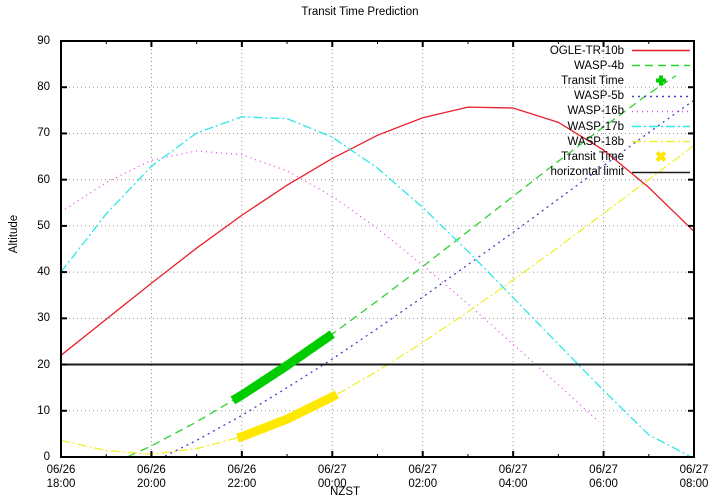  Describe the element at coordinates (345, 492) in the screenshot. I see `x-axis-label: NZST` at that location.